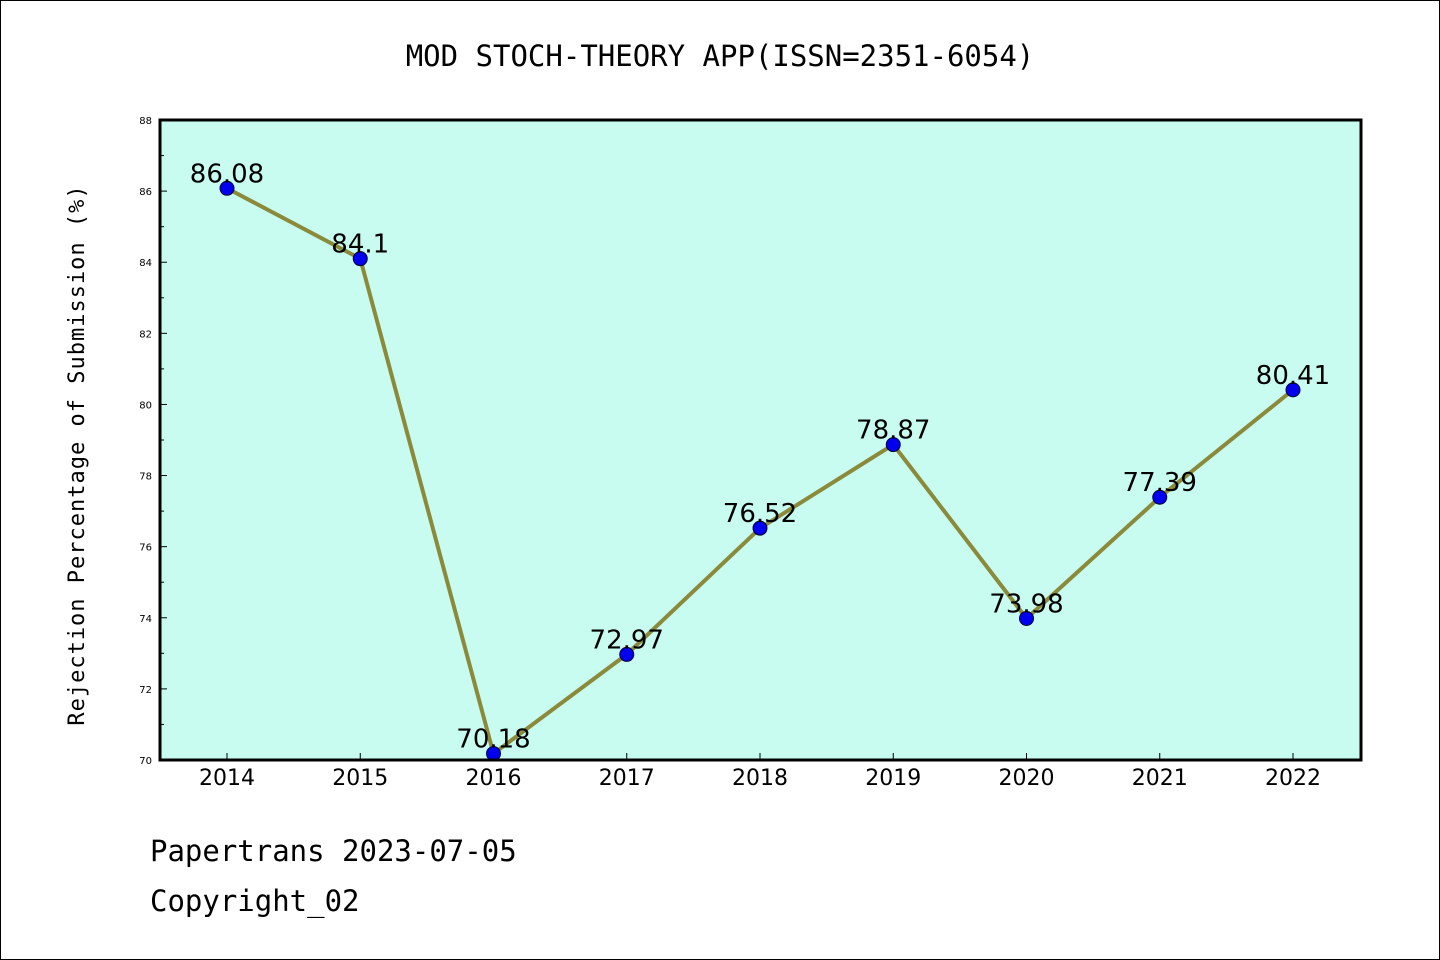 The image size is (1440, 960). Describe the element at coordinates (227, 174) in the screenshot. I see `data-label: 86.08` at that location.